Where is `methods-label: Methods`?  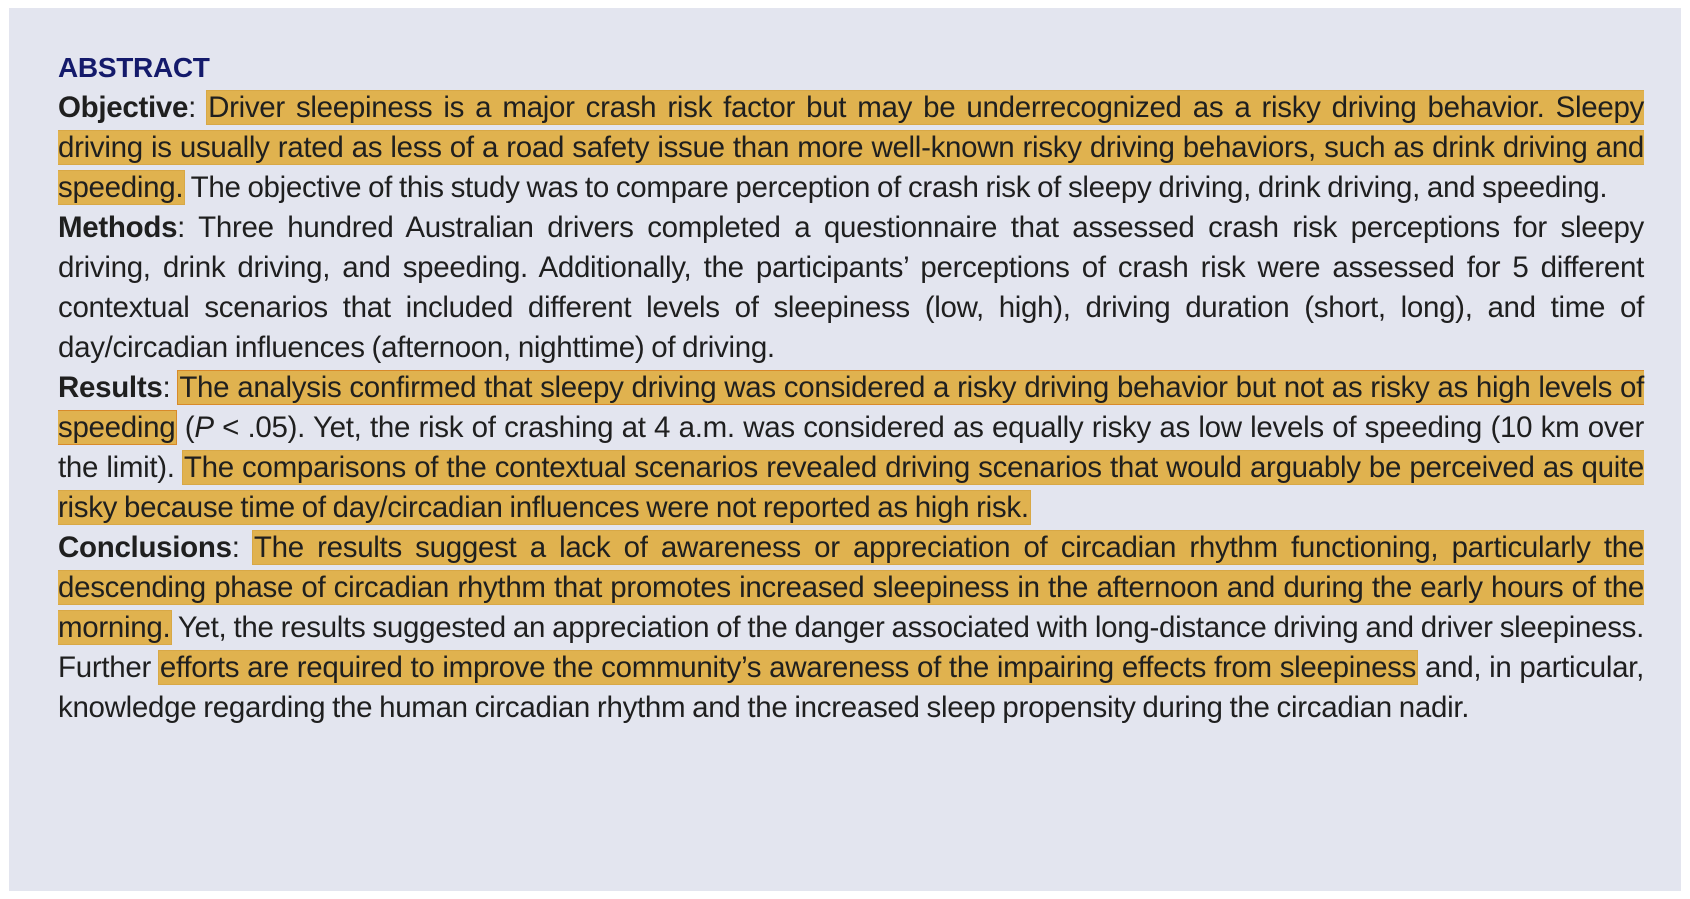 methods-label: Methods is located at coordinates (118, 227).